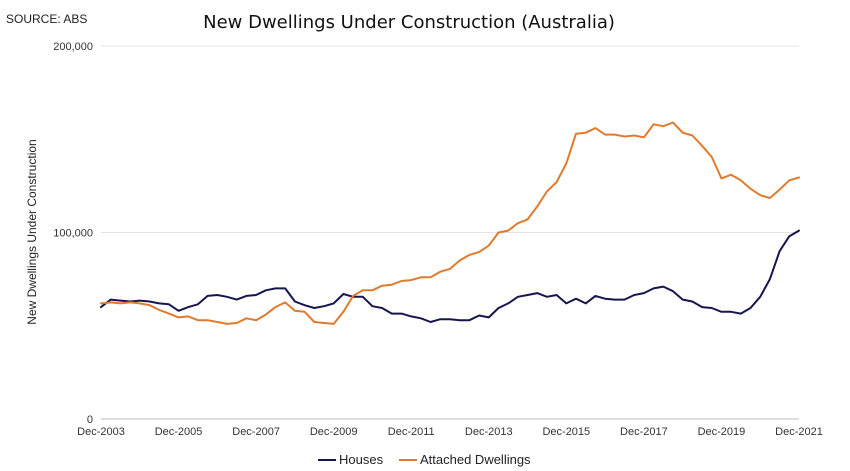 This screenshot has height=471, width=850. What do you see at coordinates (47, 19) in the screenshot?
I see `source-note: SOURCE: ABS` at bounding box center [47, 19].